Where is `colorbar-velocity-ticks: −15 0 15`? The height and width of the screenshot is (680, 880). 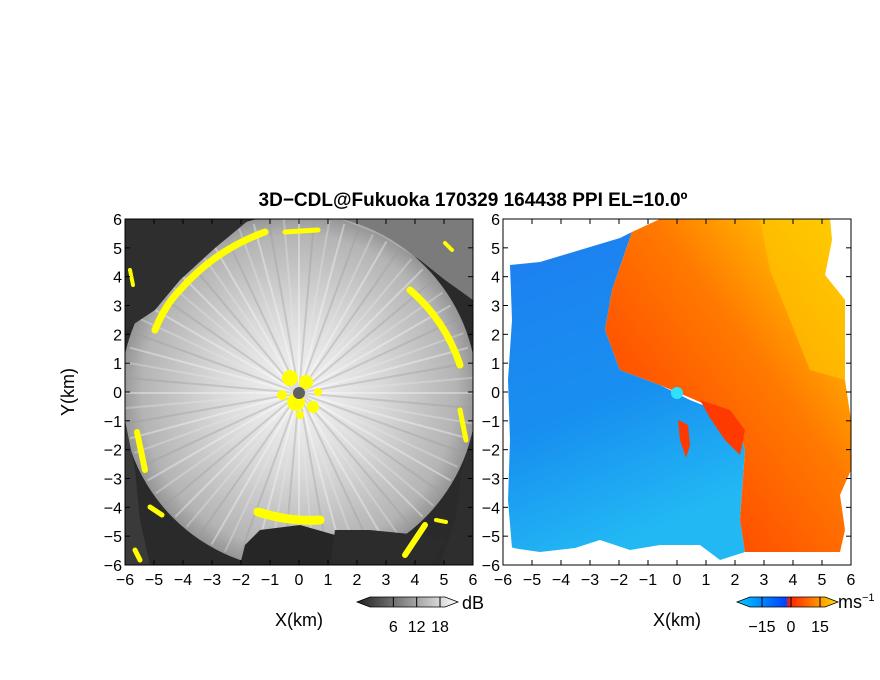 colorbar-velocity-ticks: −15 0 15 is located at coordinates (788, 616).